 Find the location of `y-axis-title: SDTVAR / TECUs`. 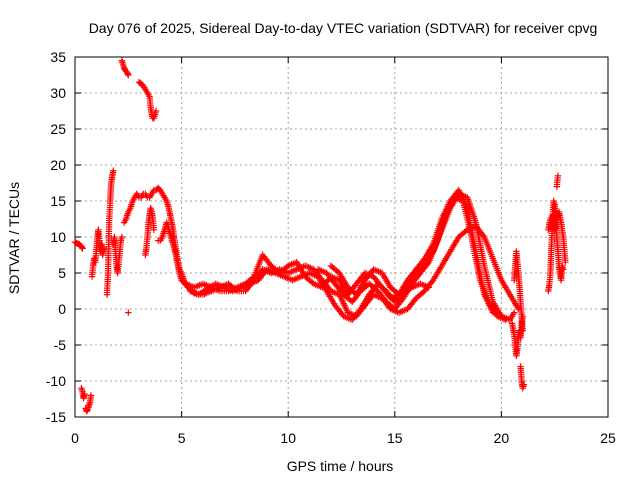

y-axis-title: SDTVAR / TECUs is located at coordinates (14, 238).